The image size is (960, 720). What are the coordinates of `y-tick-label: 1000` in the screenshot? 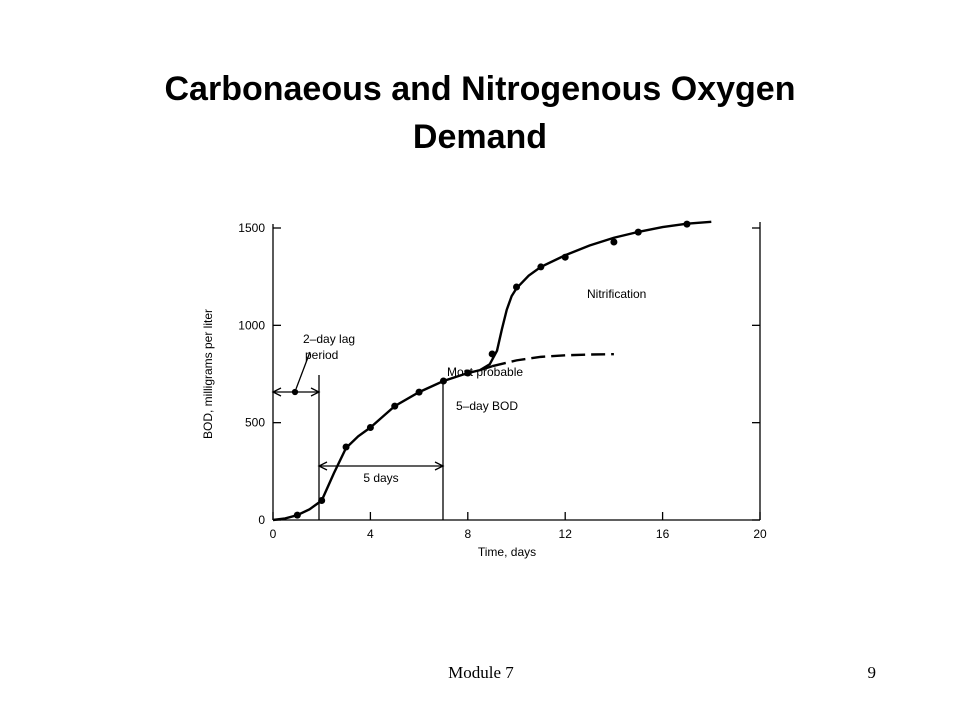 It's located at (251, 325).